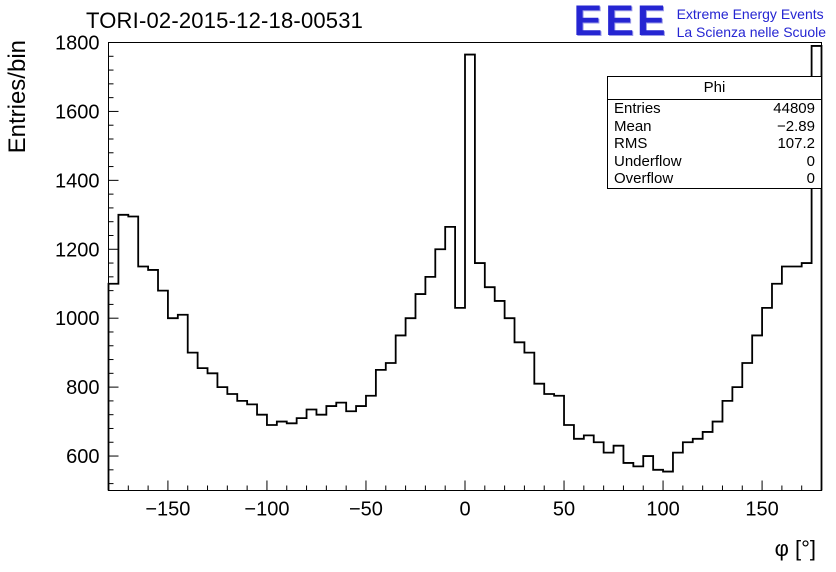  What do you see at coordinates (714, 127) in the screenshot?
I see `stat-row-mean: Mean −2.89` at bounding box center [714, 127].